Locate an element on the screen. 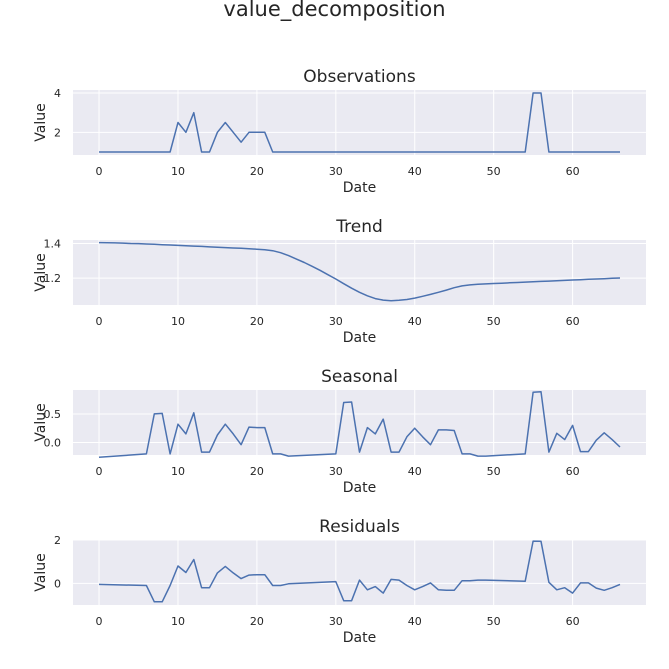  y-tick-label: 0.0 is located at coordinates (53, 442).